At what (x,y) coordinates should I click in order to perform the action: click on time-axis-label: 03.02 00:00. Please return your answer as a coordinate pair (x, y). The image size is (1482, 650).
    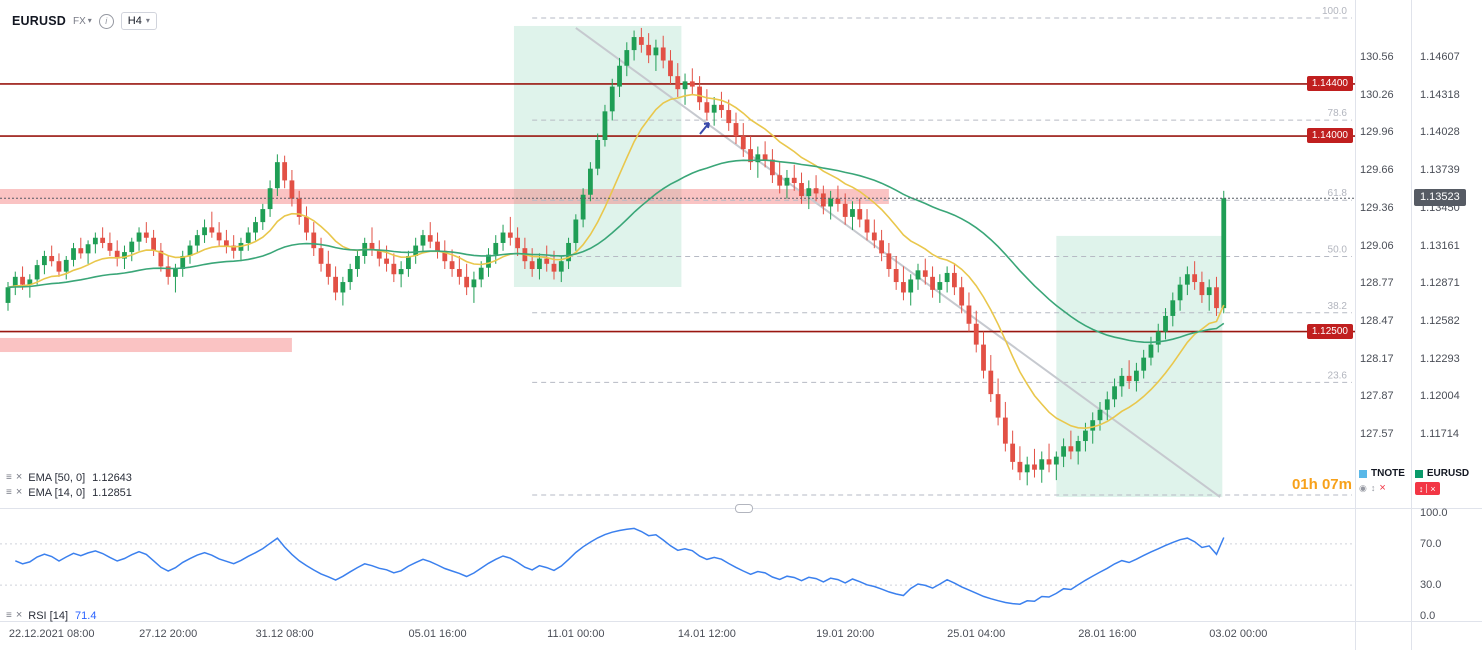
    Looking at the image, I should click on (1238, 634).